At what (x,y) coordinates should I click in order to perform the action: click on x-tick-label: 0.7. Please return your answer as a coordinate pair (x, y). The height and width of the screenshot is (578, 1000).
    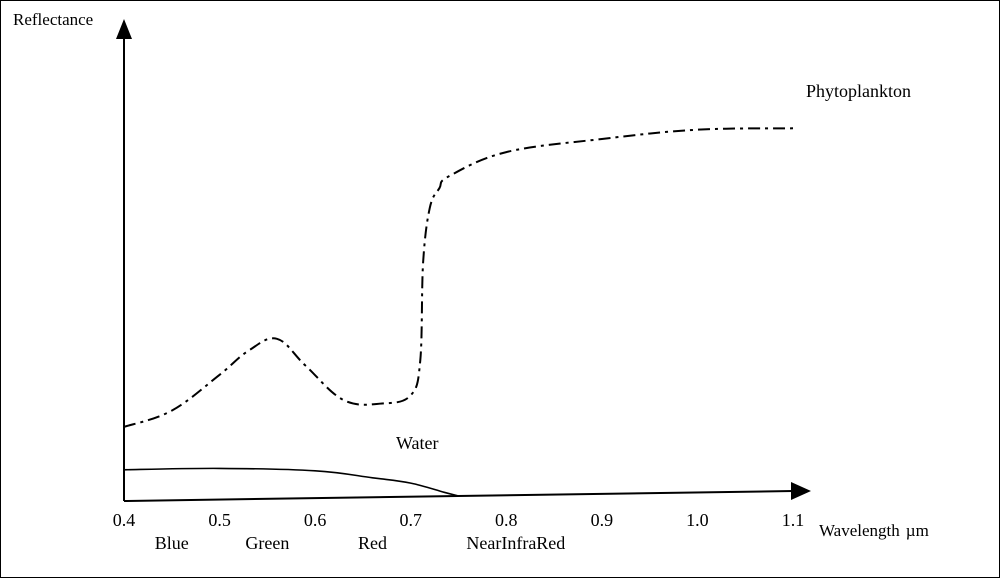
    Looking at the image, I should click on (410, 520).